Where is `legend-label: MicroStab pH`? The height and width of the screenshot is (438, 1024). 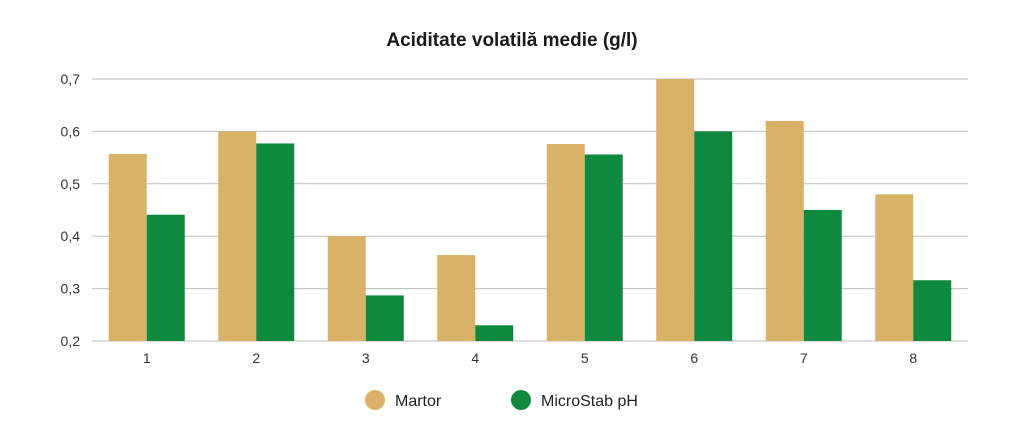
legend-label: MicroStab pH is located at coordinates (589, 401).